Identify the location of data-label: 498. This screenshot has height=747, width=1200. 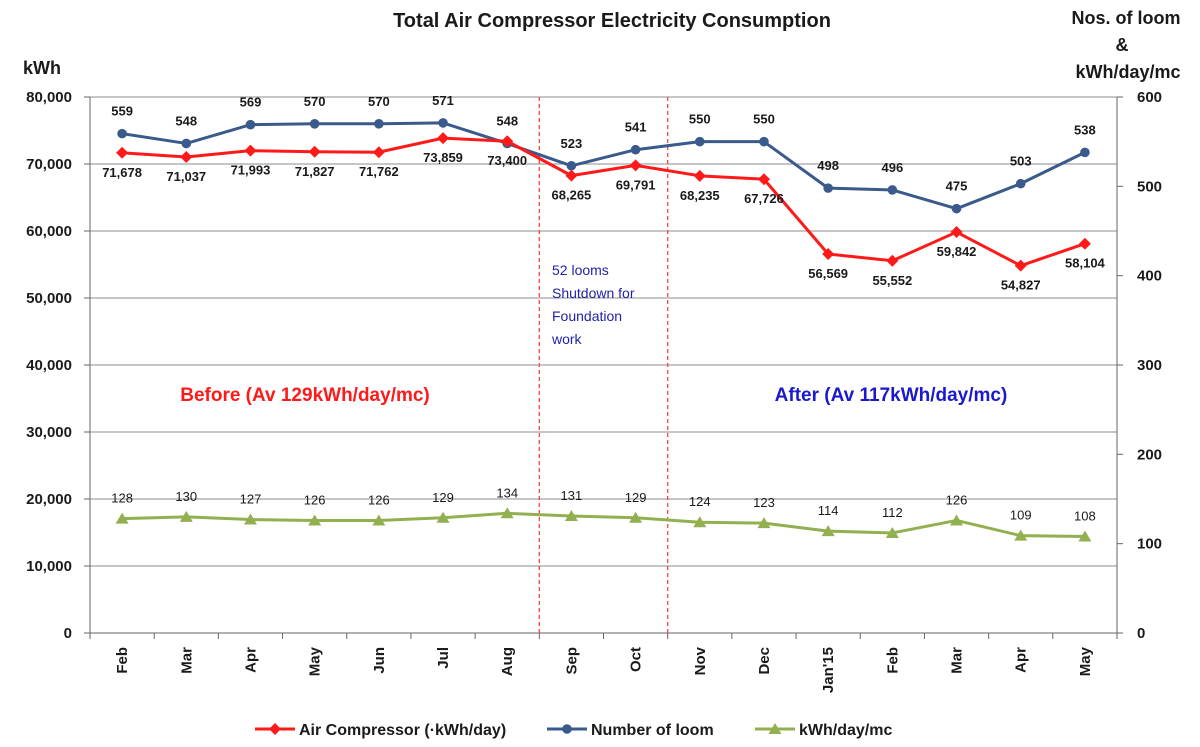
(828, 165).